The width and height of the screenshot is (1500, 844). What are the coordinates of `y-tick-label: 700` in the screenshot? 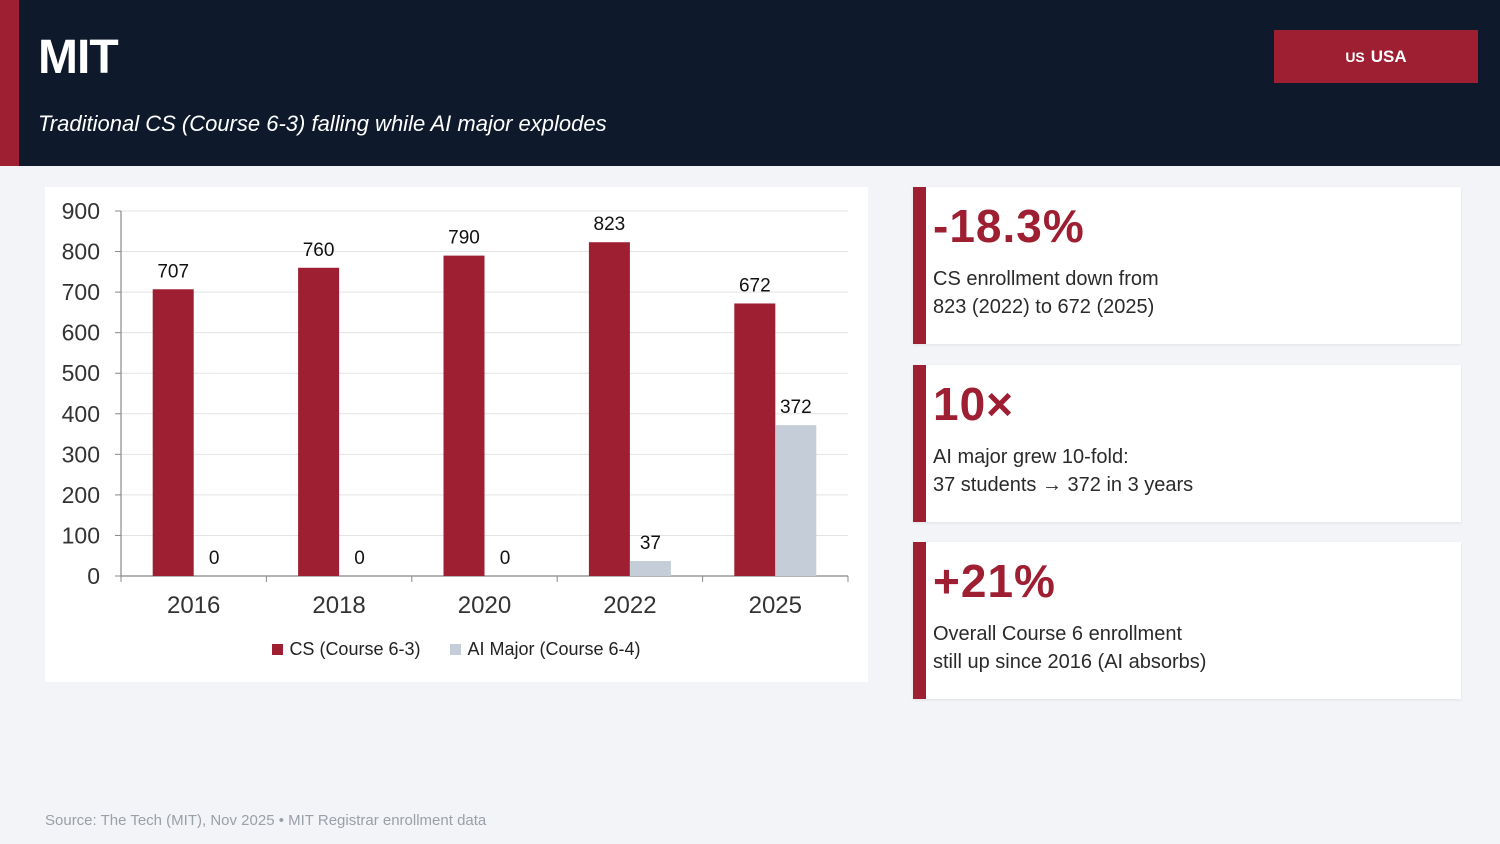 It's located at (81, 292).